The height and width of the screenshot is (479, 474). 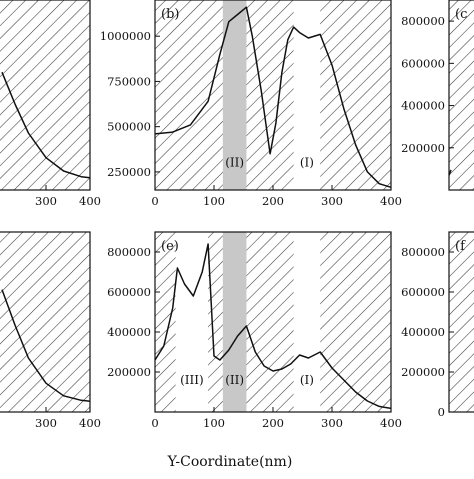 I want to click on y-tick-label: 1000000, so click(x=125, y=36).